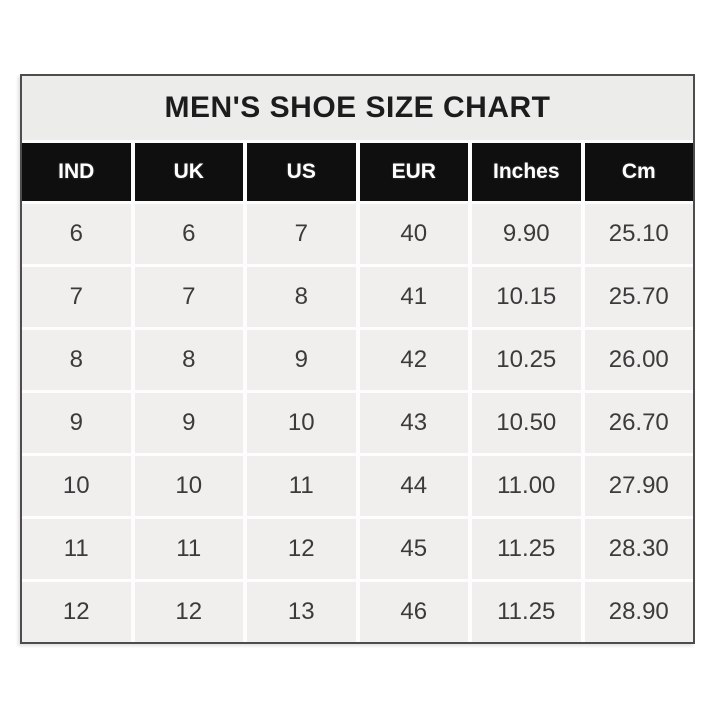 The image size is (713, 713). What do you see at coordinates (638, 549) in the screenshot?
I see `table-cell-r5-c5: 28.30` at bounding box center [638, 549].